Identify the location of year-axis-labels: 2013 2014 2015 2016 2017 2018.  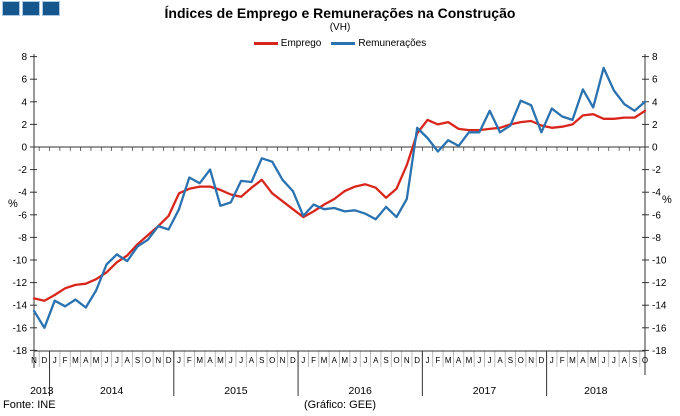
(319, 391).